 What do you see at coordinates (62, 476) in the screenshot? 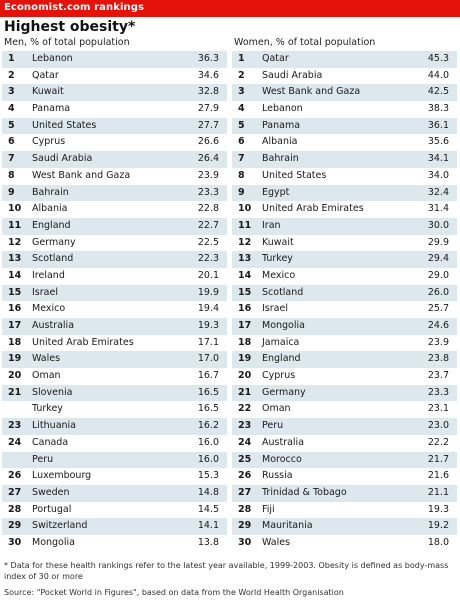
I see `country-cell: Luxembourg` at bounding box center [62, 476].